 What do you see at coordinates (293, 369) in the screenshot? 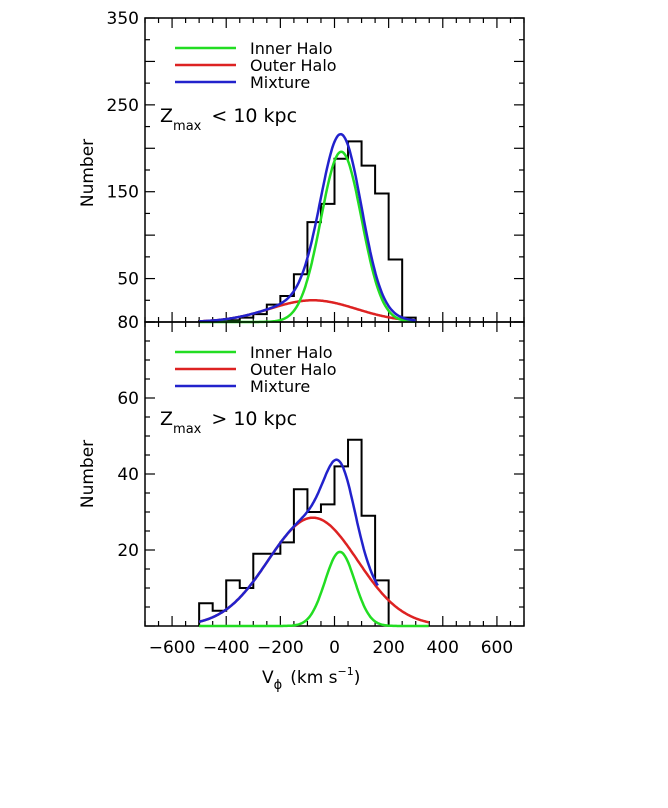
I see `bottom-legend-label-outer-halo: Outer Halo` at bounding box center [293, 369].